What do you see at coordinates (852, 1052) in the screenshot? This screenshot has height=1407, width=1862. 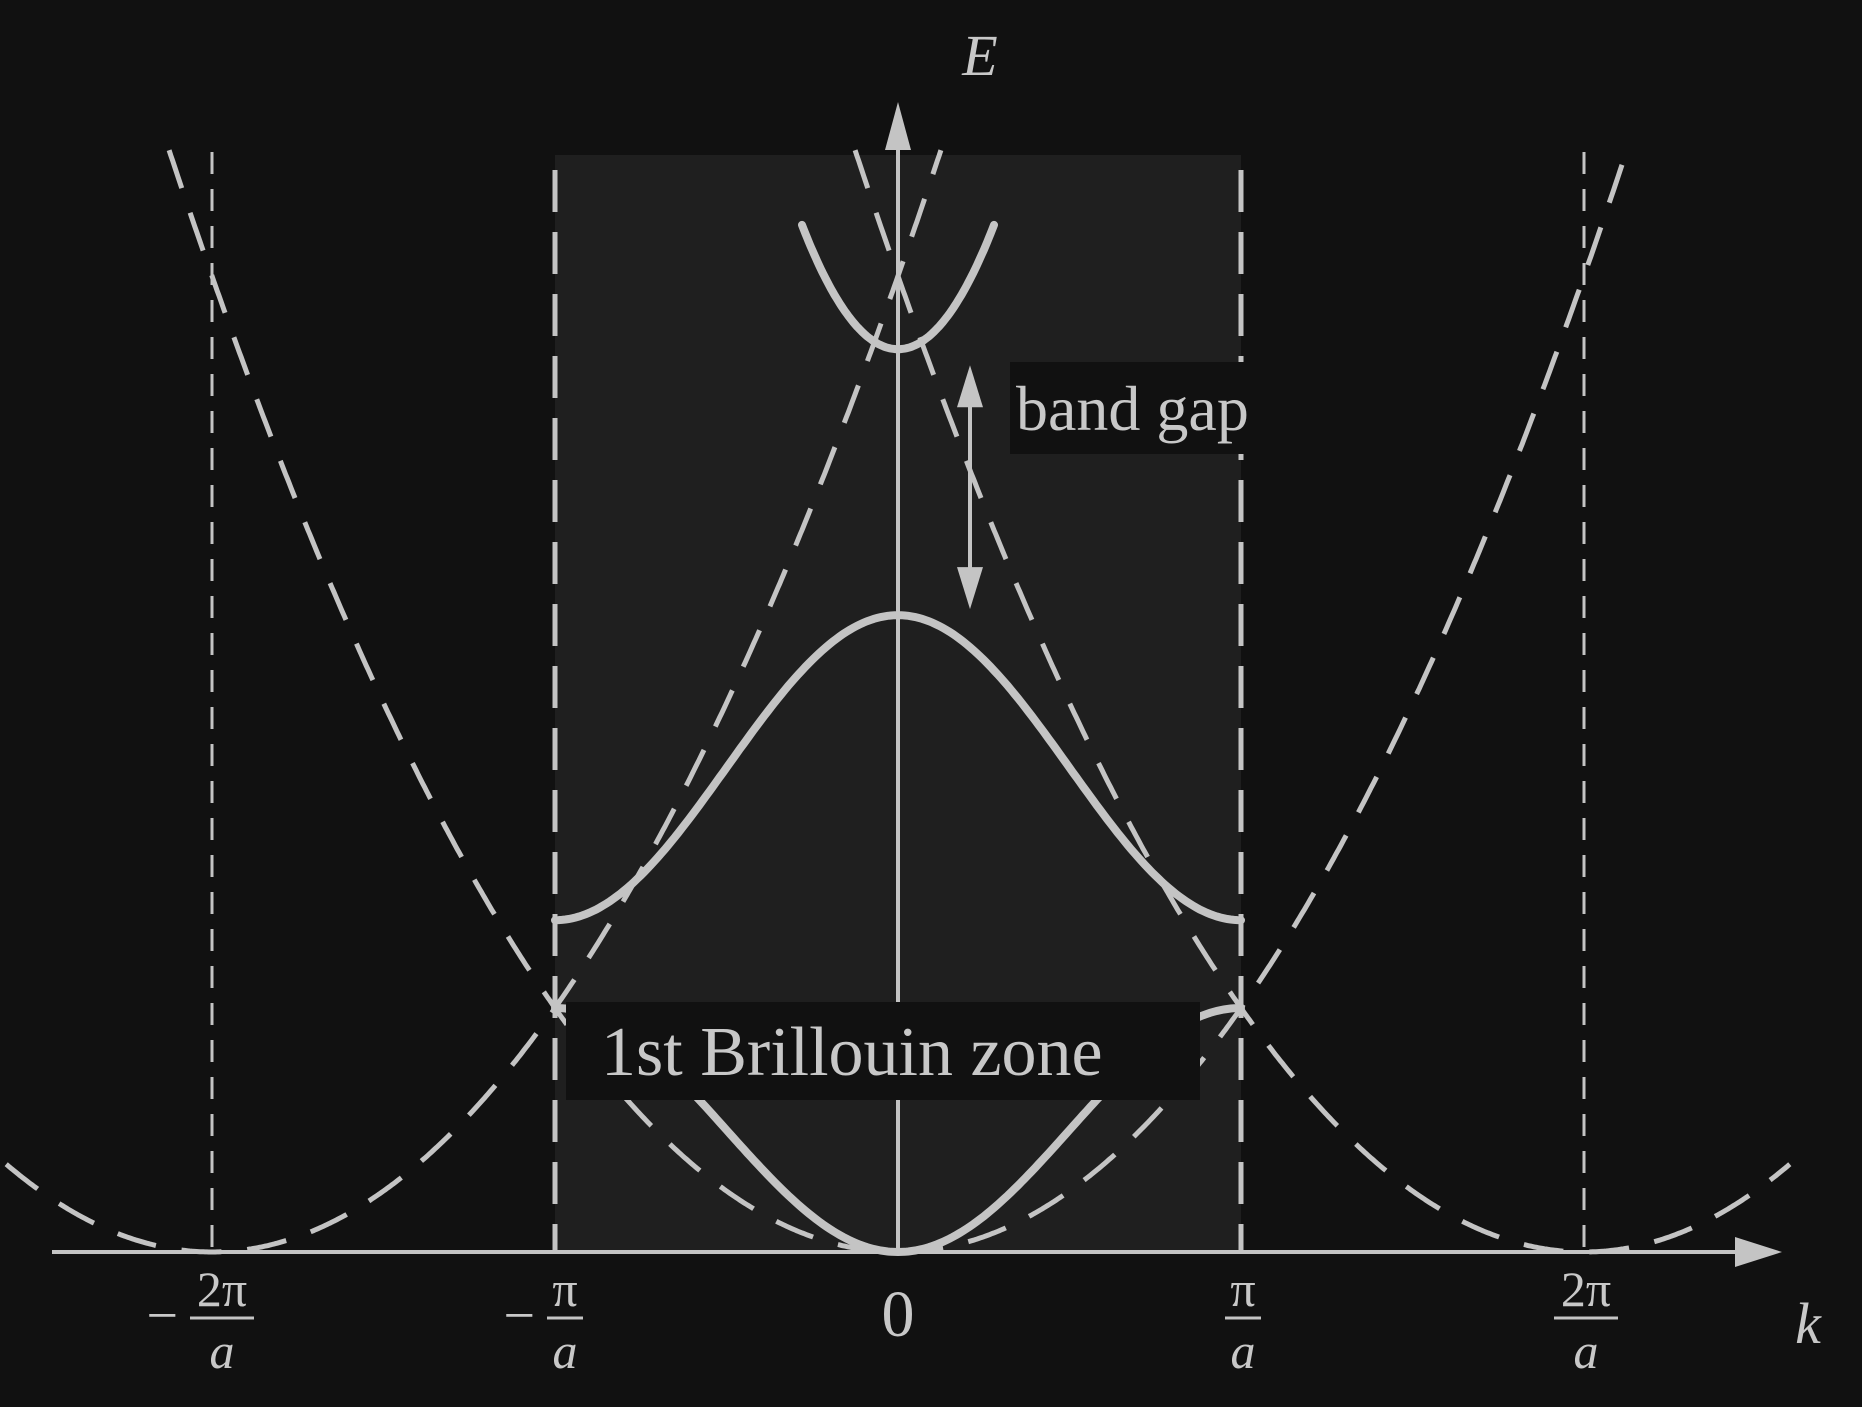 I see `brillouin-zone-label: 1st Brillouin zone` at bounding box center [852, 1052].